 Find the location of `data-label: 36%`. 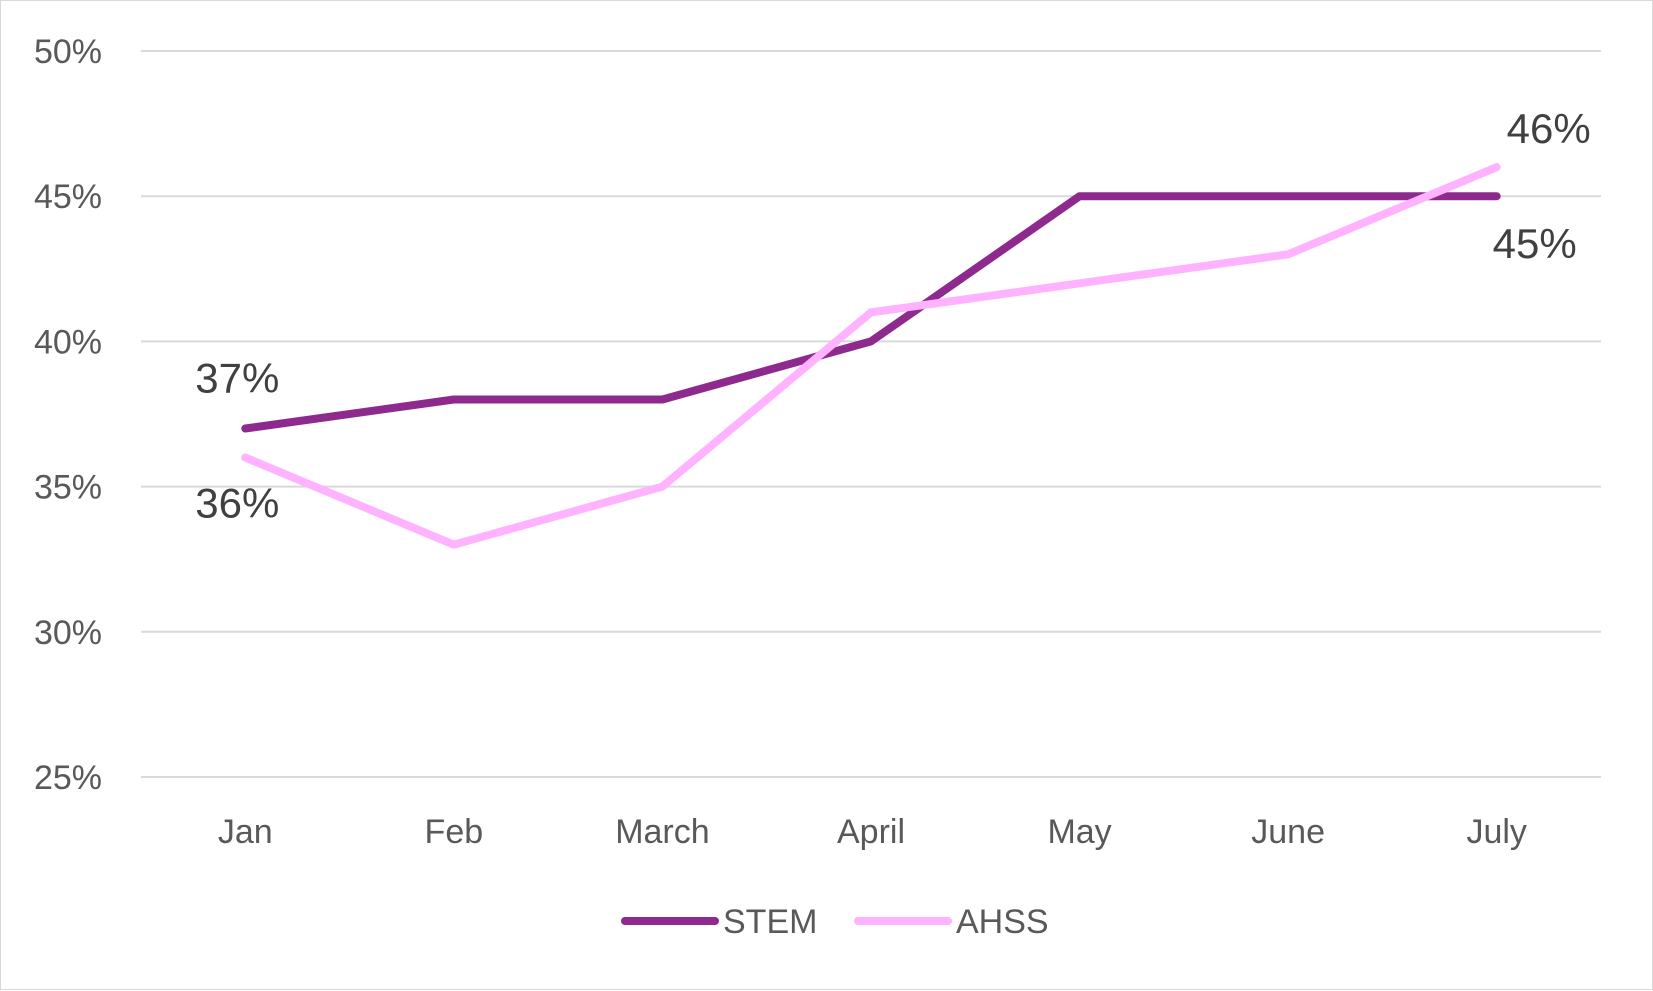

data-label: 36% is located at coordinates (237, 503).